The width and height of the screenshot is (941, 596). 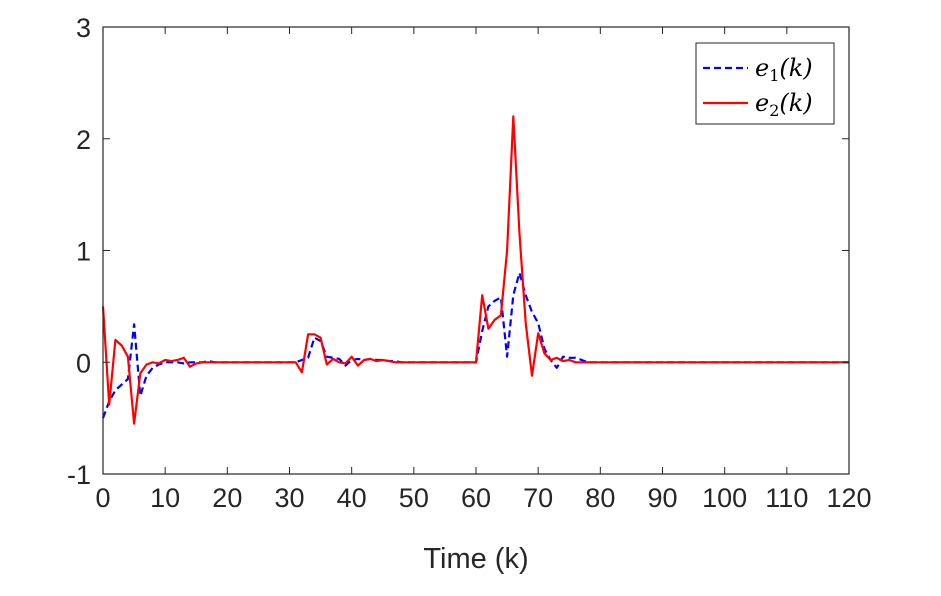 What do you see at coordinates (289, 498) in the screenshot?
I see `x-tick-label: 30` at bounding box center [289, 498].